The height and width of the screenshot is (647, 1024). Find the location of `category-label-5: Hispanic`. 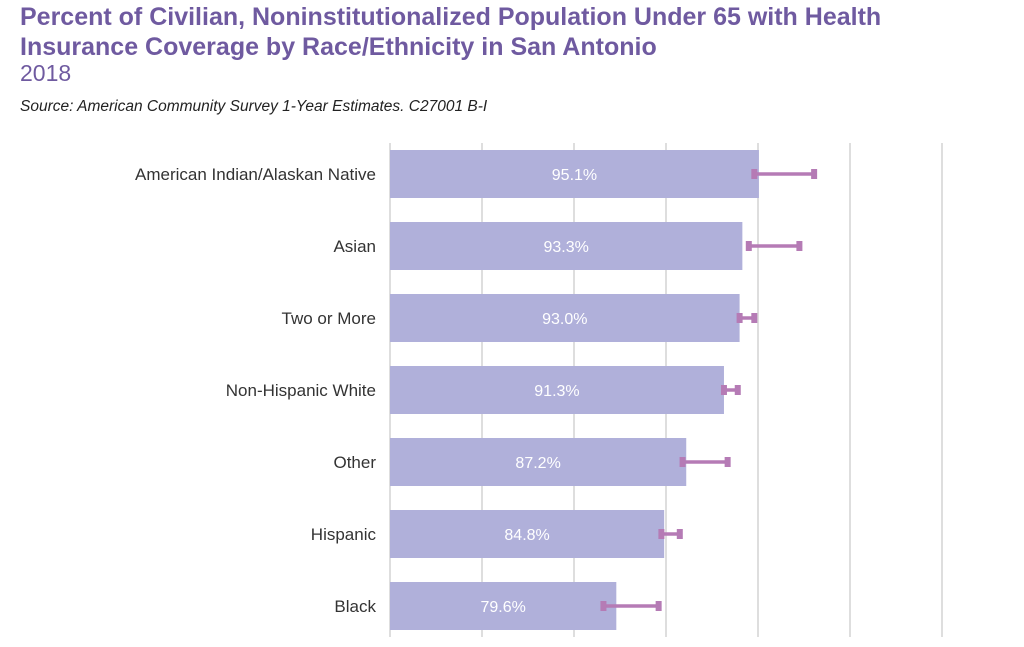

category-label-5: Hispanic is located at coordinates (344, 534).